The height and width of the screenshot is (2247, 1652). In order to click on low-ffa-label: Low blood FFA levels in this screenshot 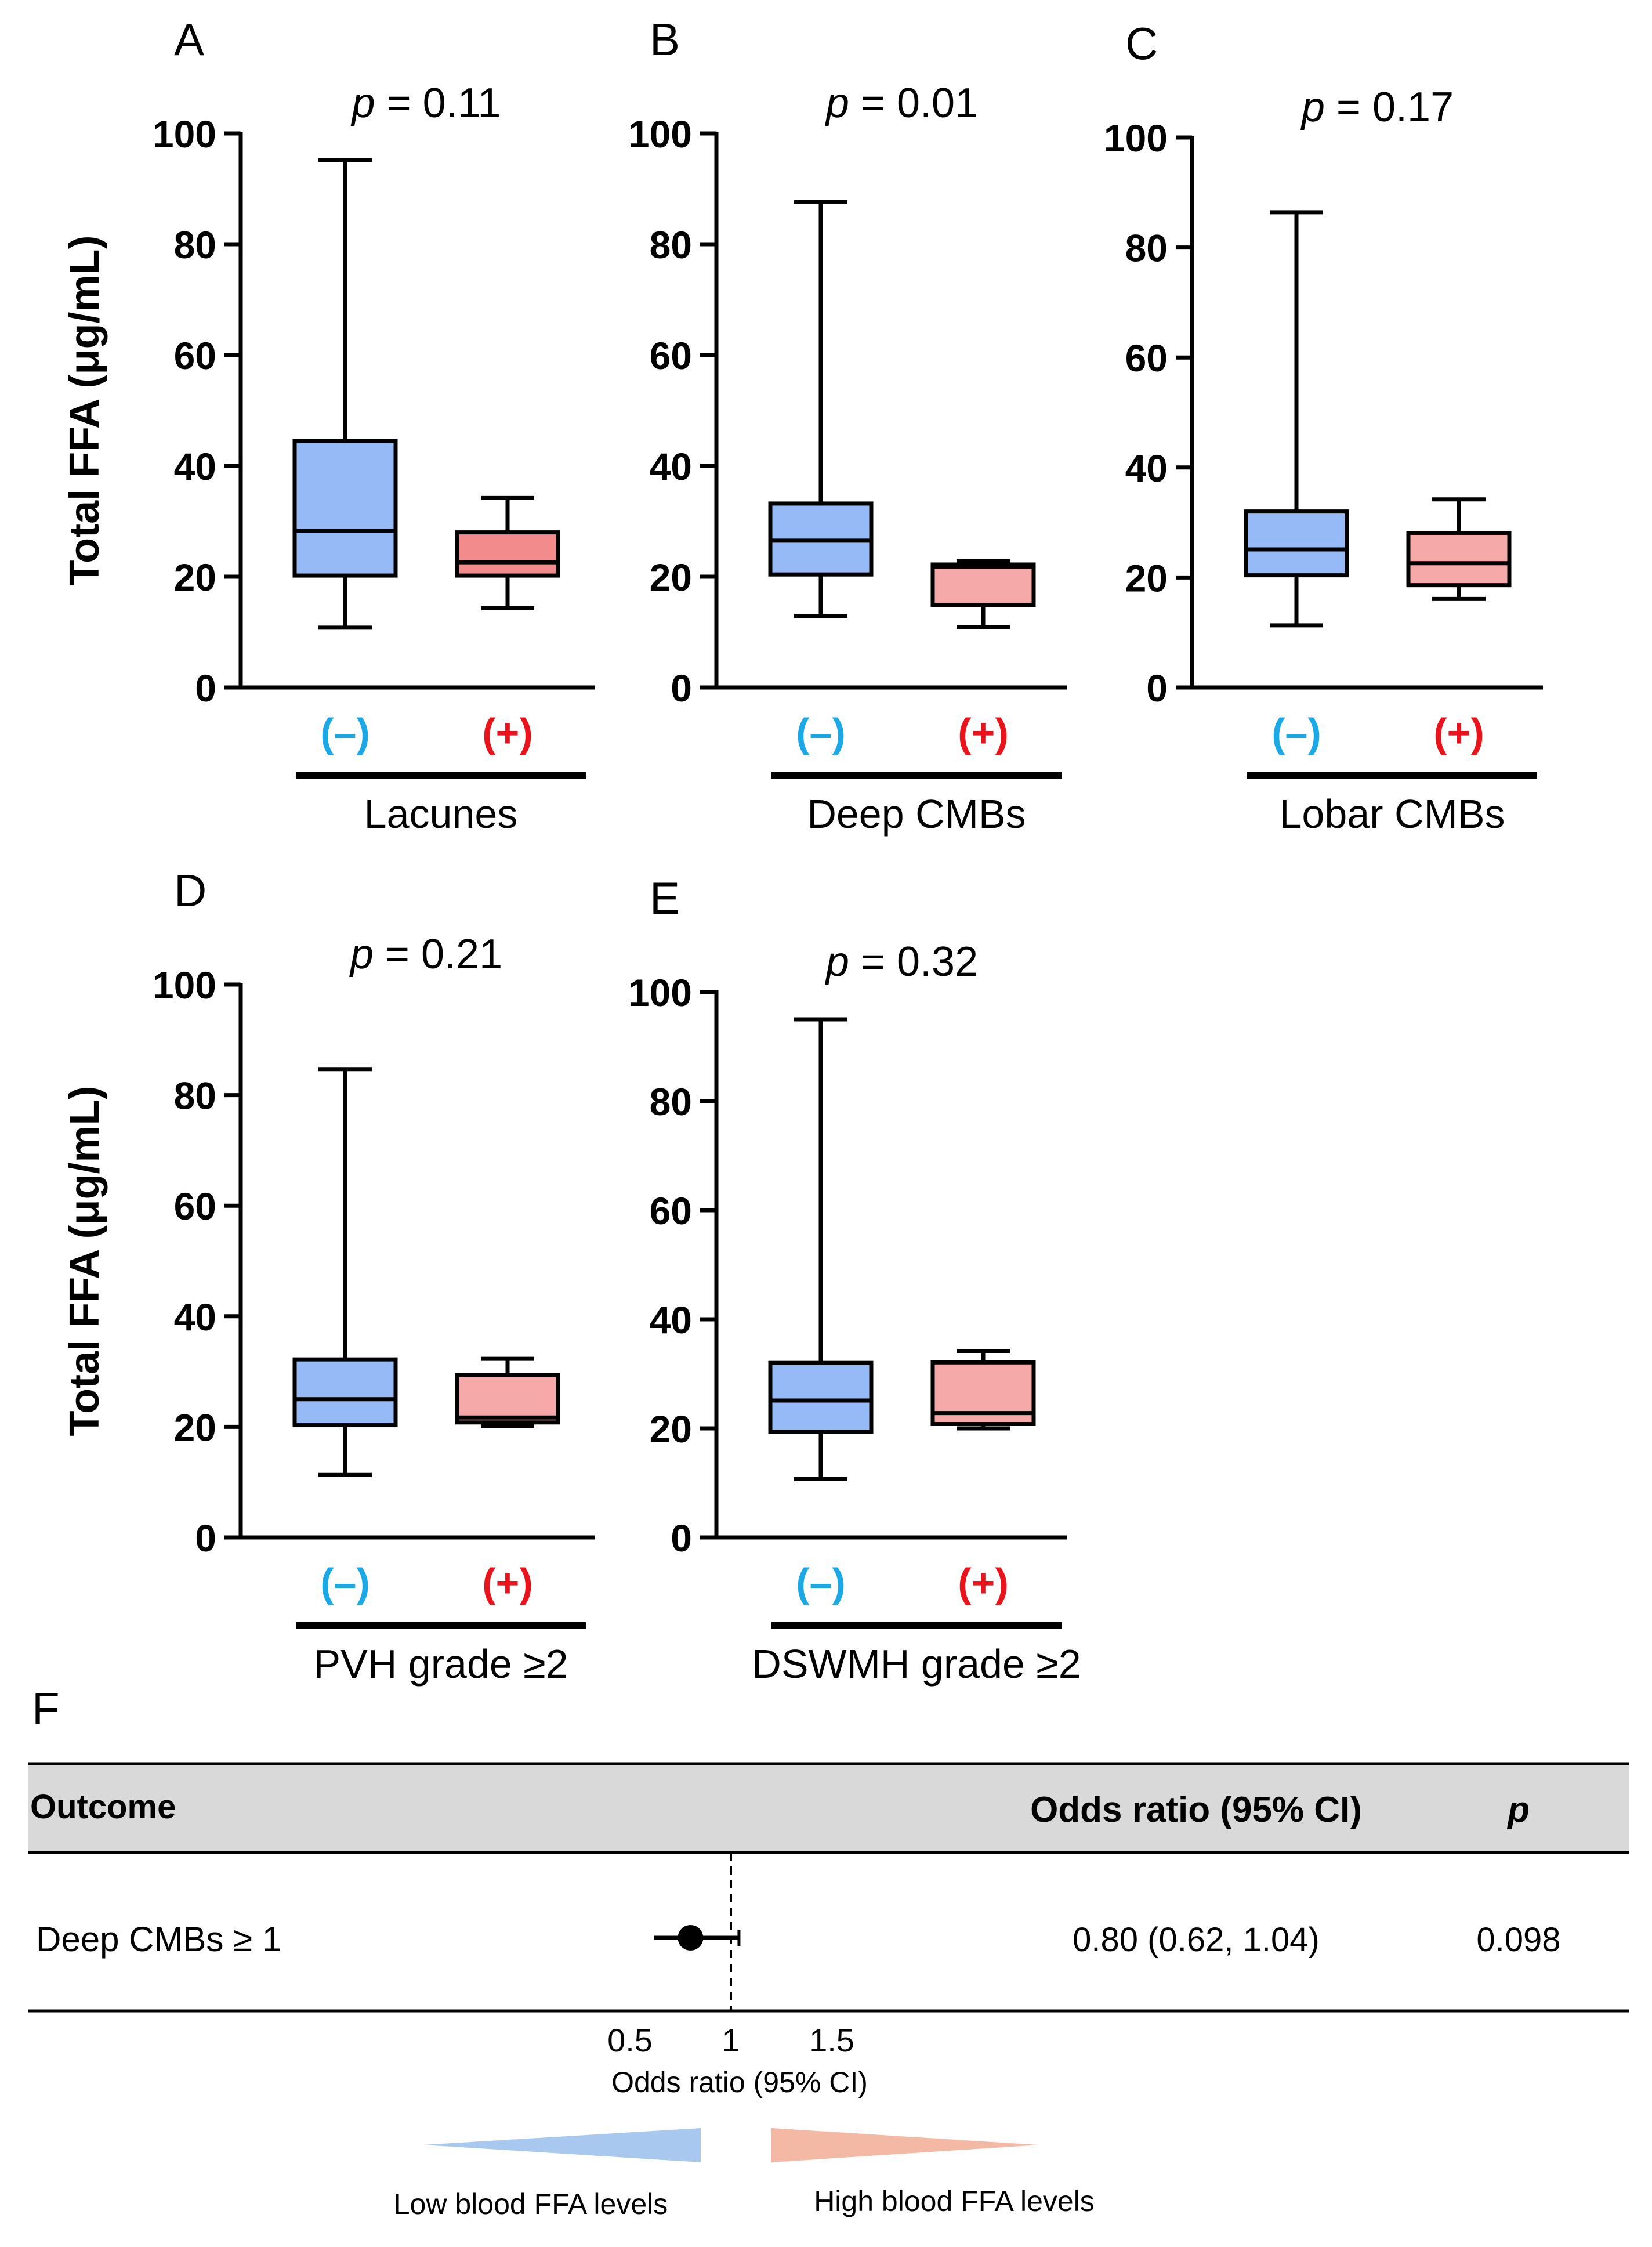, I will do `click(531, 2204)`.